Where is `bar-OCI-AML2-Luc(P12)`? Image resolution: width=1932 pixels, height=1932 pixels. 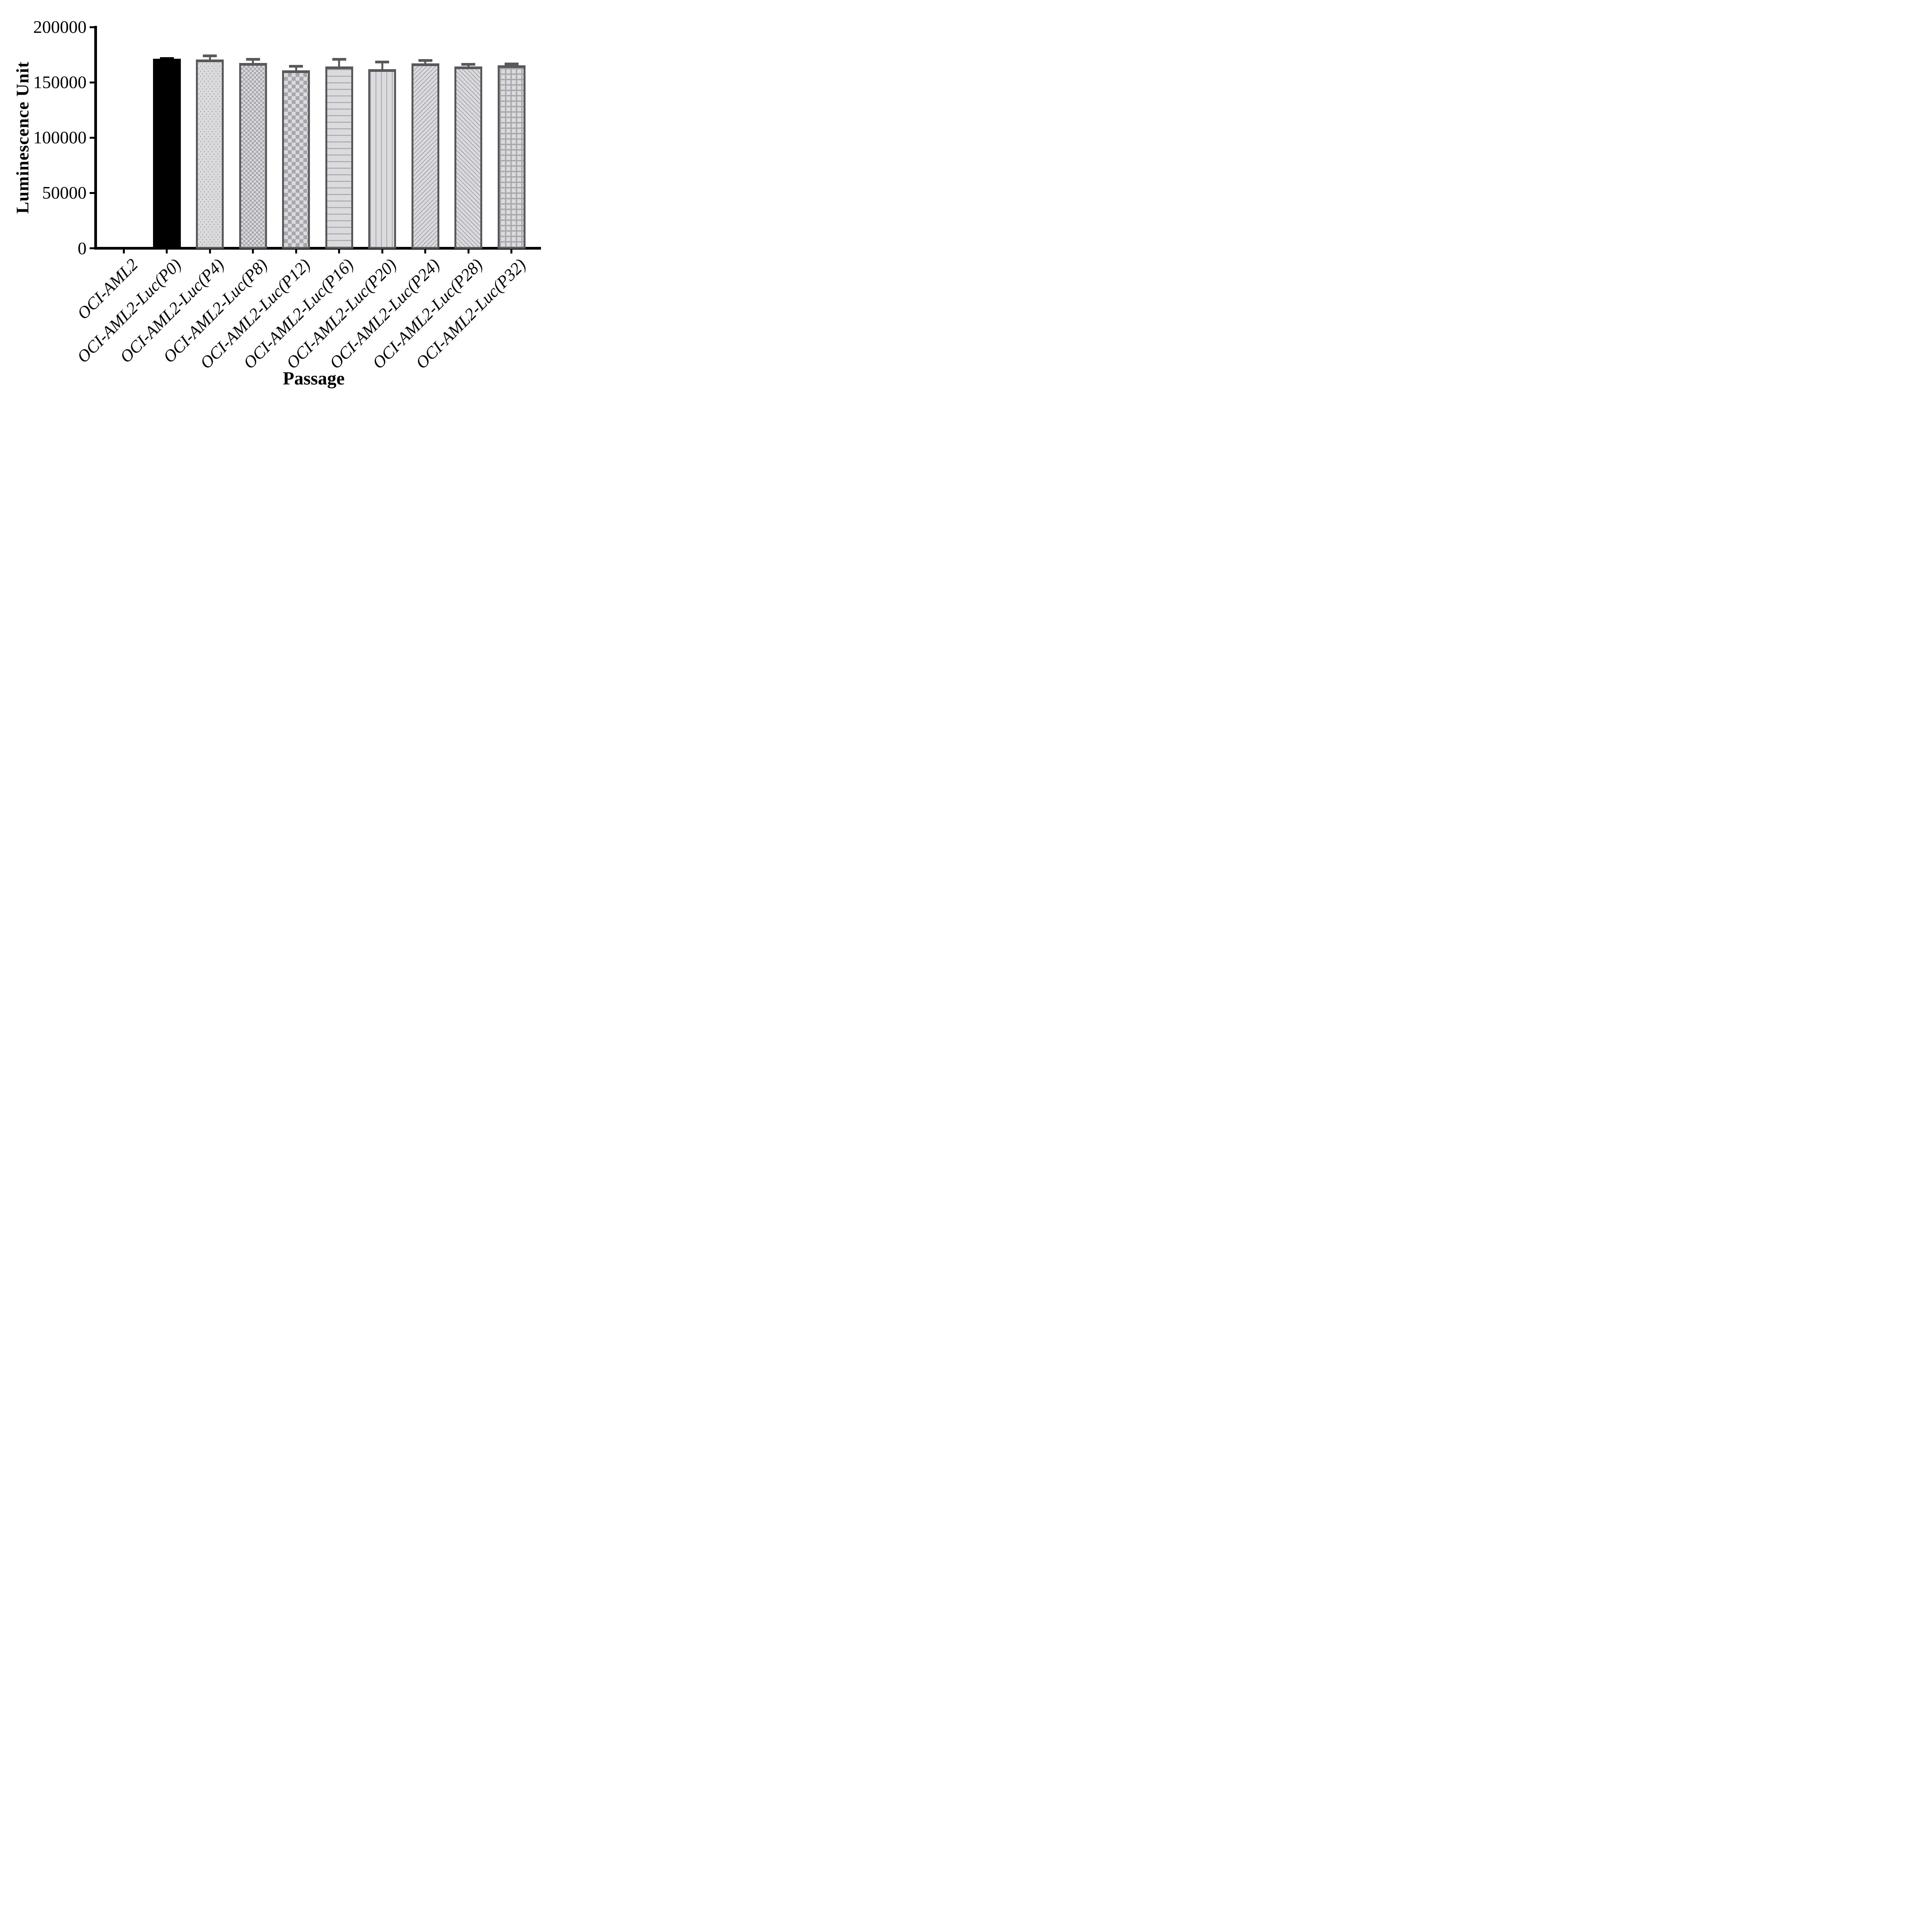 bar-OCI-AML2-Luc(P12) is located at coordinates (296, 160).